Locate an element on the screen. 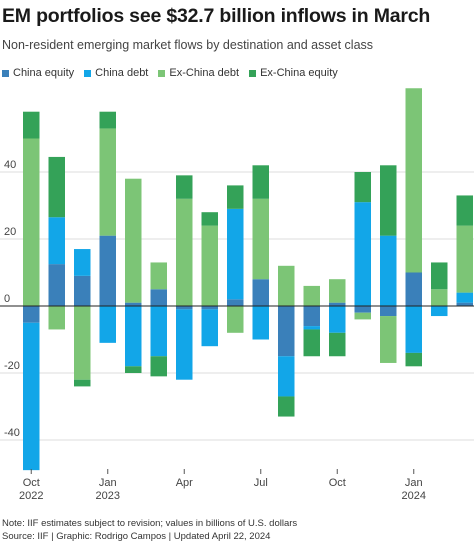 The height and width of the screenshot is (543, 474). bar-segment-exchina-debt: Ex-China debt 2023-09: 6 is located at coordinates (311, 295).